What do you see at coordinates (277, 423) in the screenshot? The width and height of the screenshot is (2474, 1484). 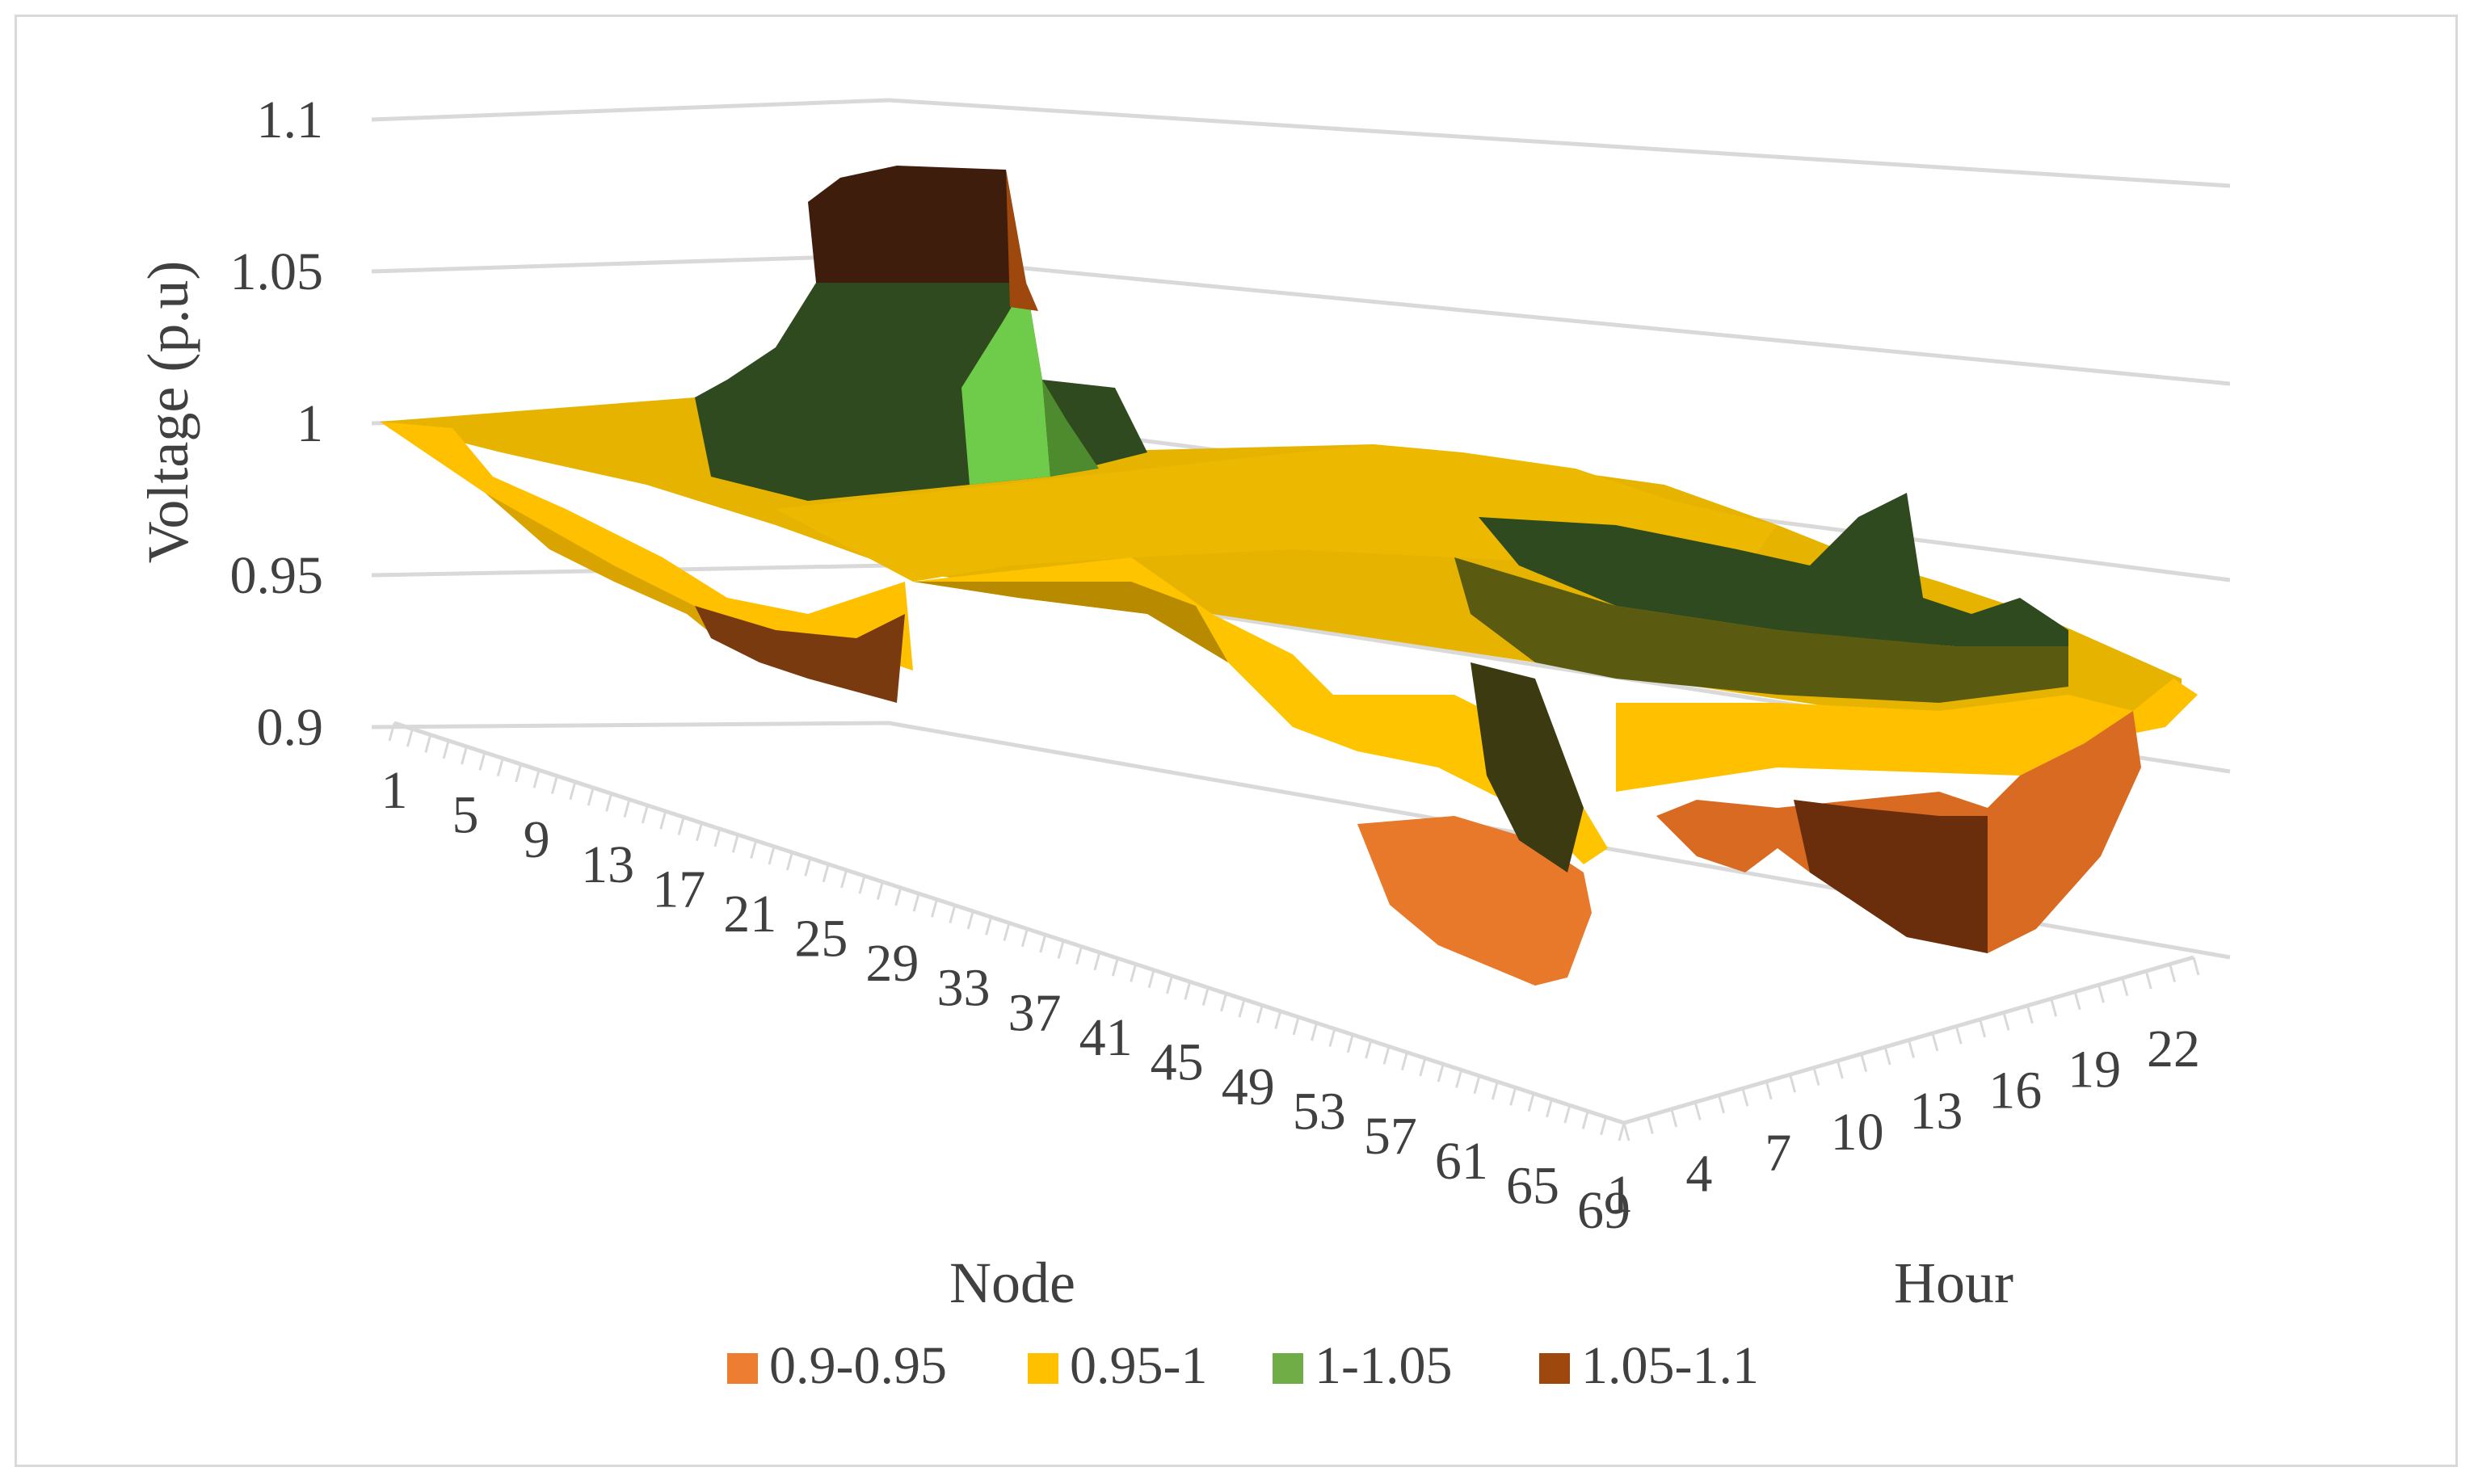 I see `voltage-tick-labels: 1.1 1.05 1 0.95 0.9` at bounding box center [277, 423].